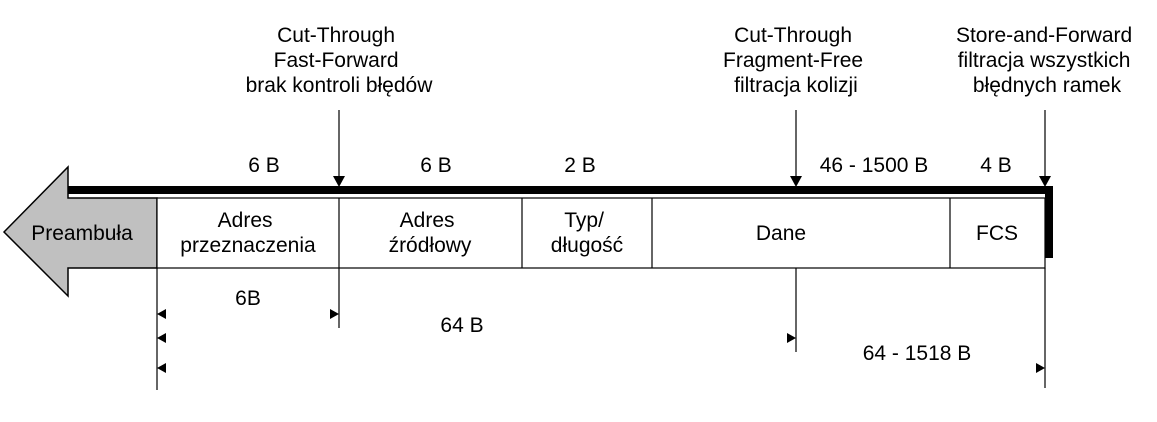 The width and height of the screenshot is (1157, 422). I want to click on frame-right-edge, so click(1049, 222).